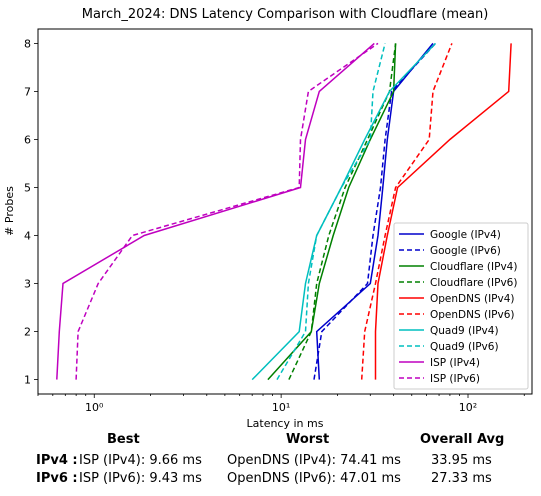  I want to click on series-line-quad9-ipv6, so click(331, 211).